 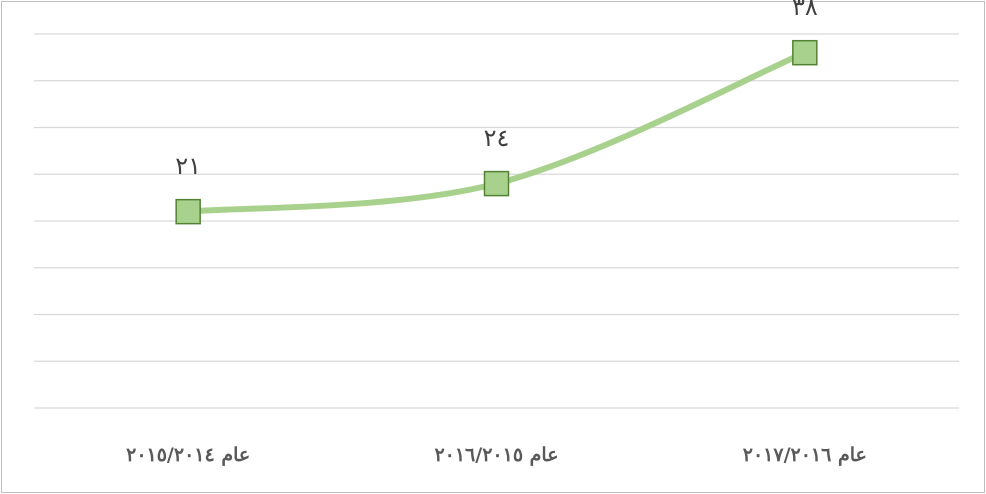 What do you see at coordinates (496, 455) in the screenshot?
I see `x-tick-label: عام ٢٠١٦/٢٠١٥` at bounding box center [496, 455].